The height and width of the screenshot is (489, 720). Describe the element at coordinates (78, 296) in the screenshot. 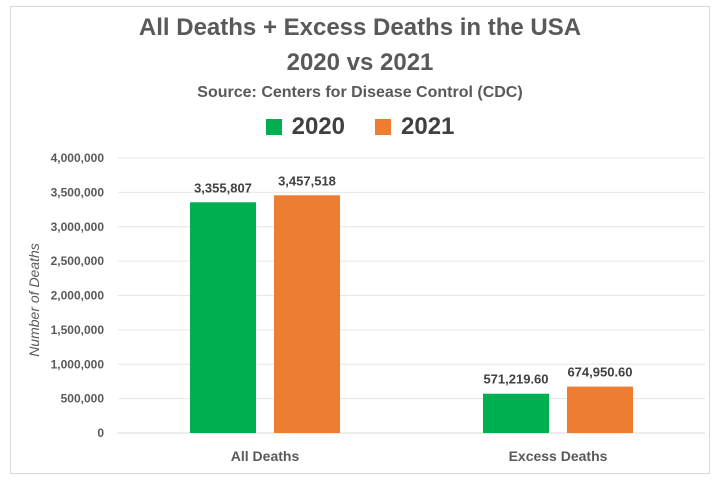

I see `y-tick-label: 2,000,000` at that location.